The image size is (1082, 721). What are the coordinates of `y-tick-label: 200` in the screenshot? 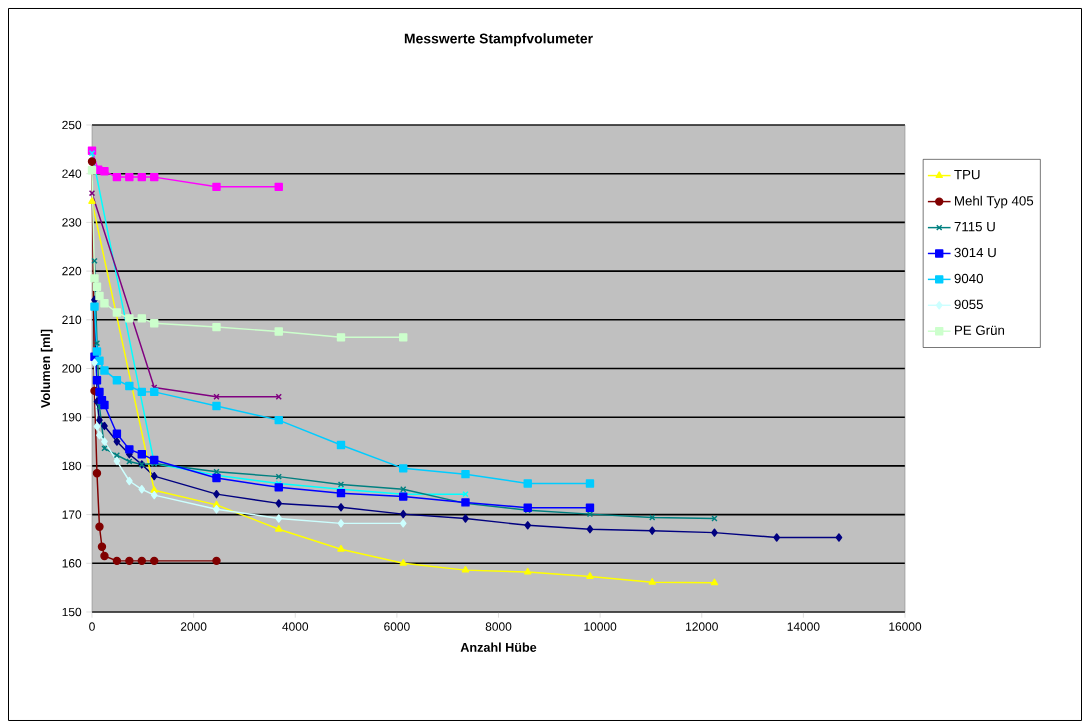 It's located at (72, 368).